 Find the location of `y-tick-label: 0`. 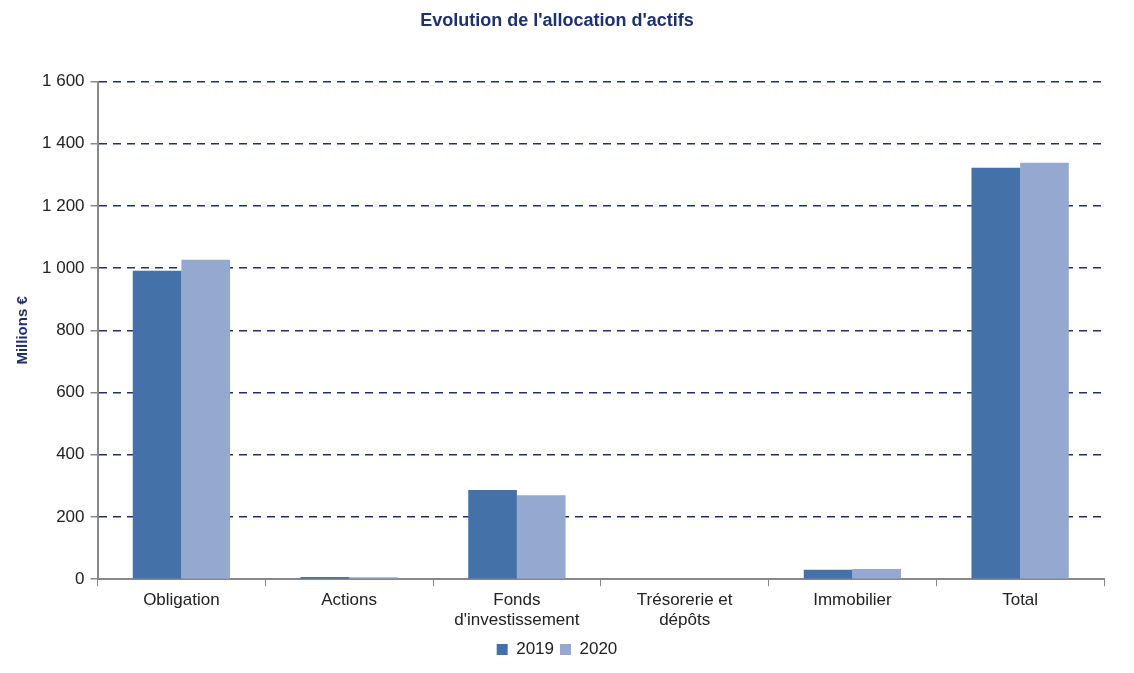

y-tick-label: 0 is located at coordinates (80, 578).